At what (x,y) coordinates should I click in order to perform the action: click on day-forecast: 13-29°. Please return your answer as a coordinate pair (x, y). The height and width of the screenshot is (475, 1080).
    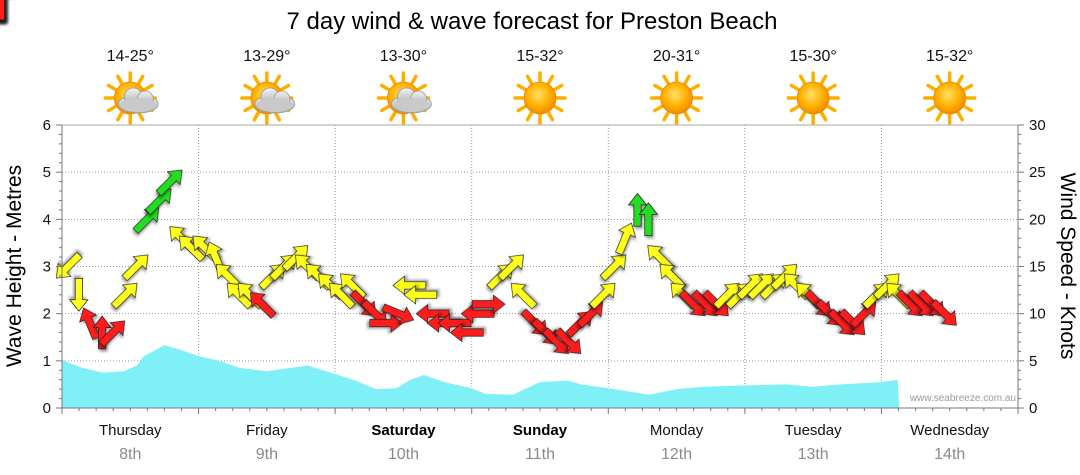
    Looking at the image, I should click on (268, 86).